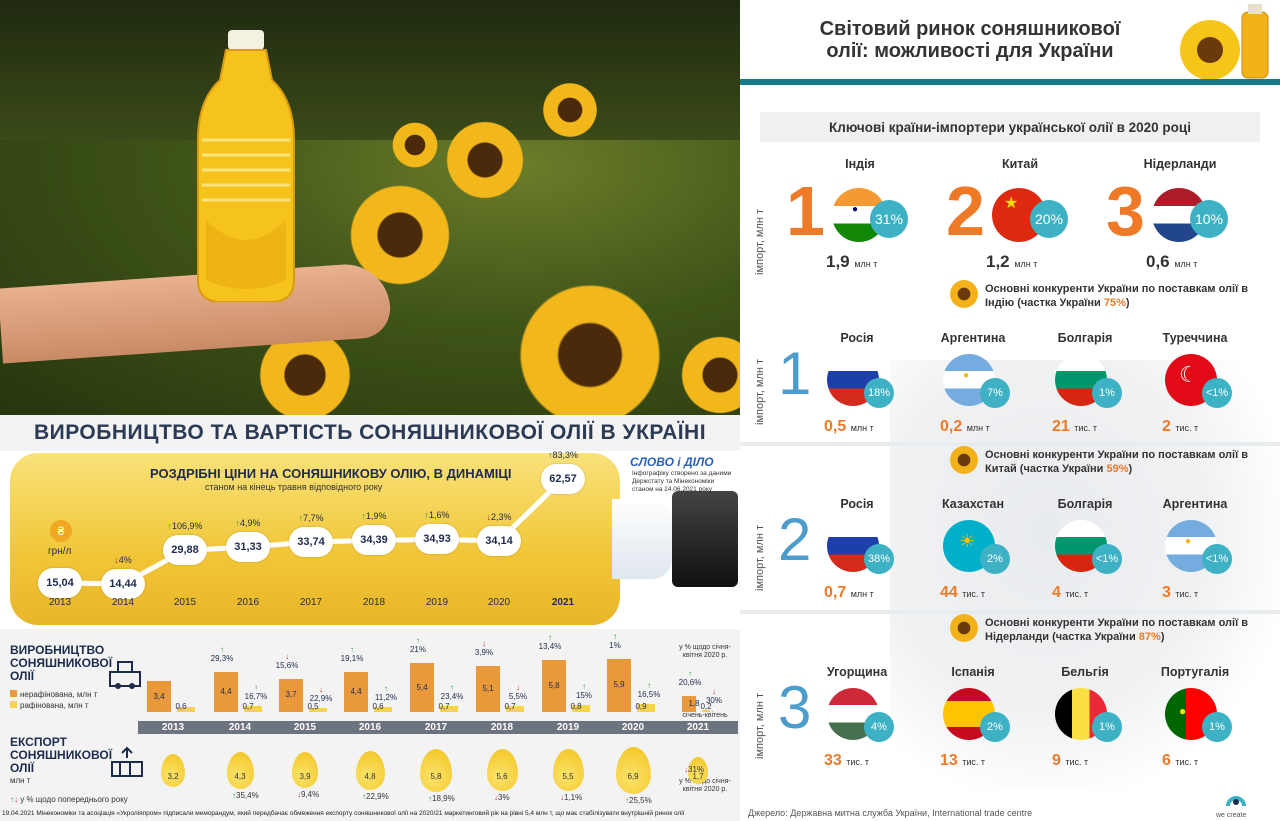 This screenshot has height=821, width=1280. Describe the element at coordinates (698, 776) in the screenshot. I see `export-value: 1,7` at that location.